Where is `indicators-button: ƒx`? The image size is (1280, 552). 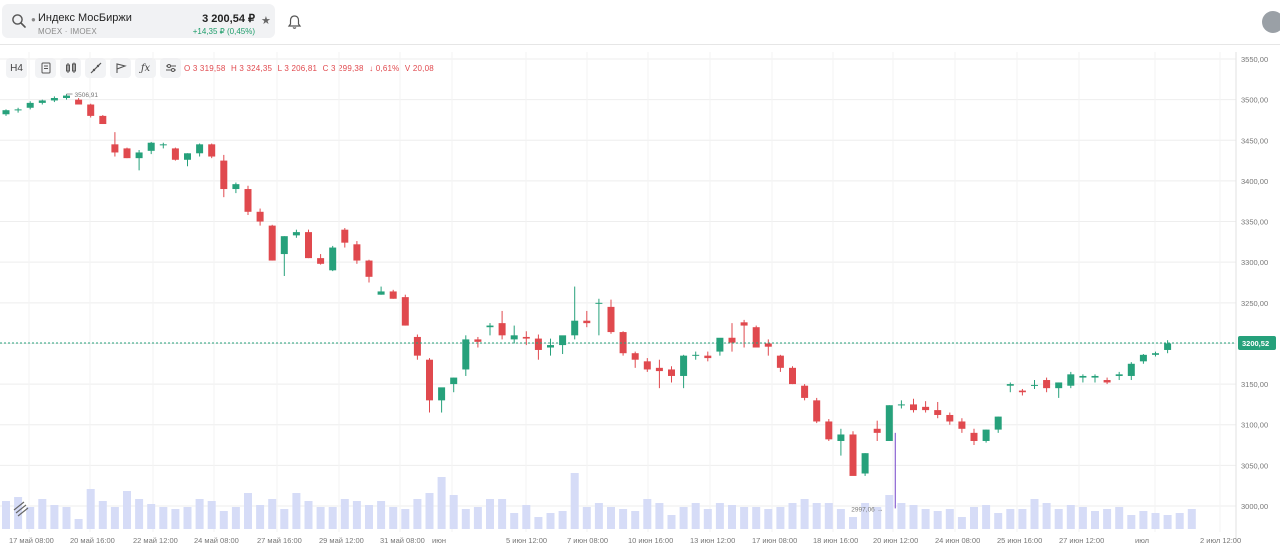 indicators-button: ƒx is located at coordinates (145, 68).